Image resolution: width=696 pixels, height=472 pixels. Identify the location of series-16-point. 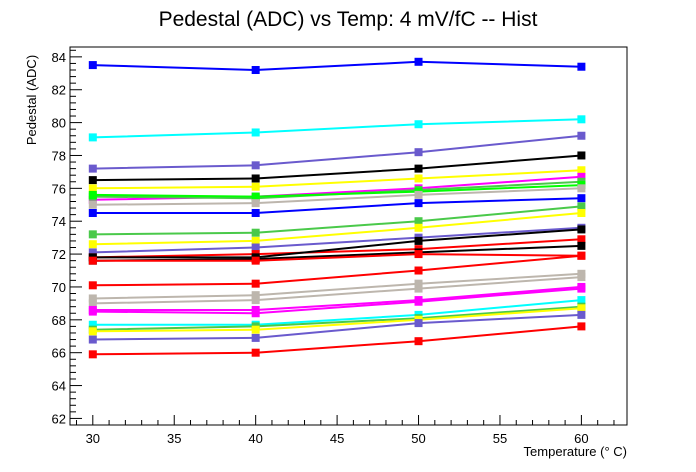
(581, 245).